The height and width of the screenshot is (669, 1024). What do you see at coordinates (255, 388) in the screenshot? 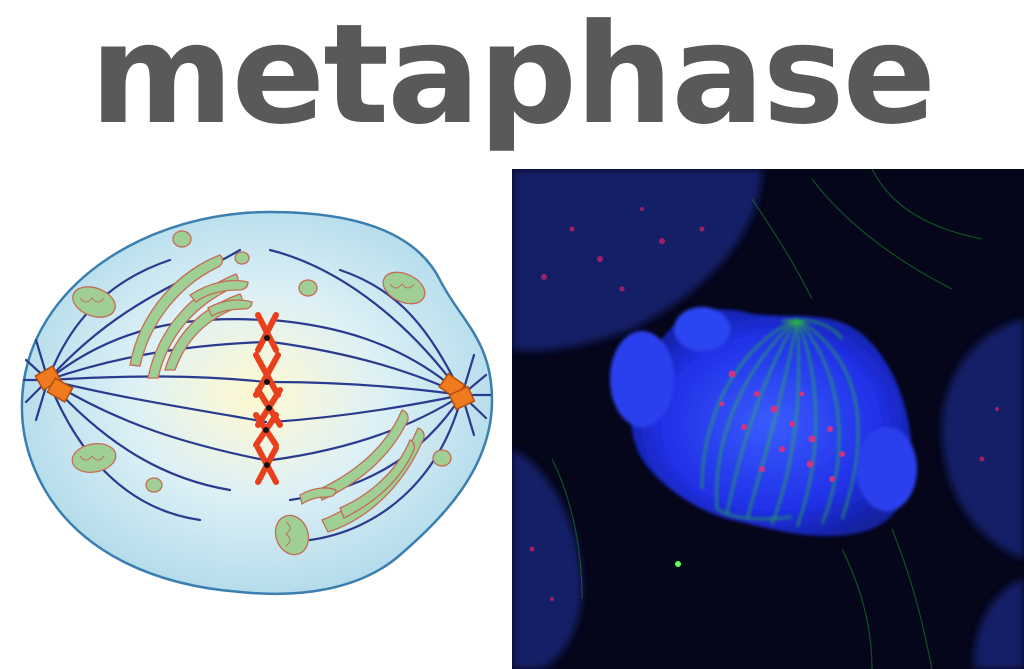
I see `centrosomes` at bounding box center [255, 388].